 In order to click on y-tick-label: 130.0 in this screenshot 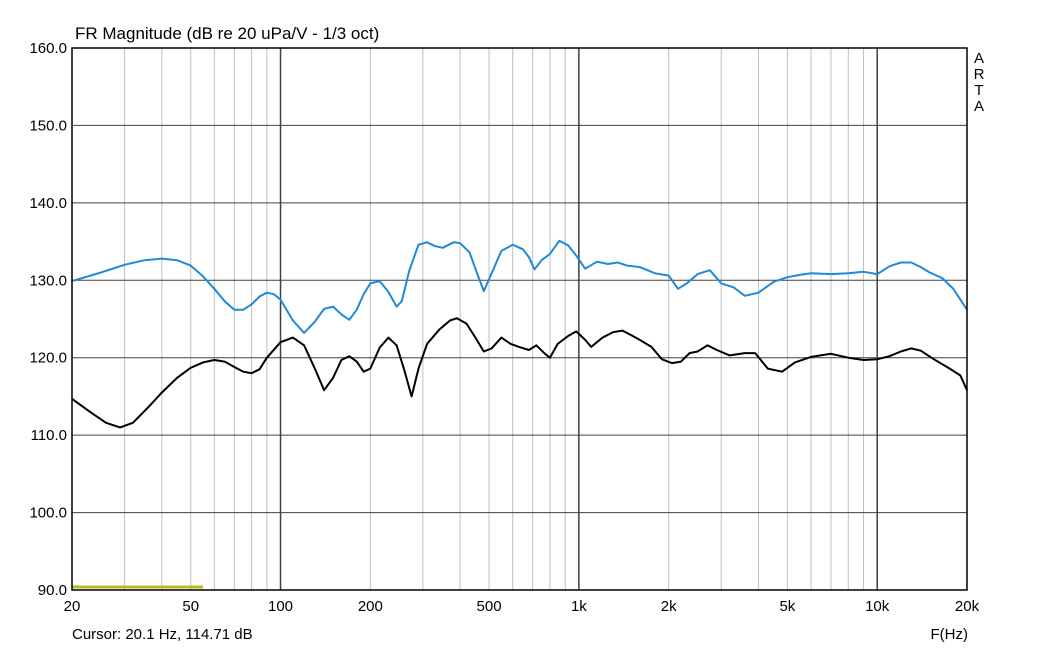, I will do `click(48, 280)`.